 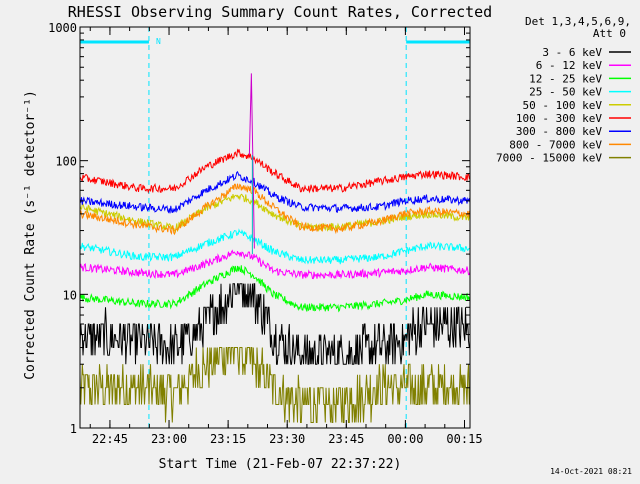 I want to click on x-tick-label: 23:45, so click(x=346, y=439).